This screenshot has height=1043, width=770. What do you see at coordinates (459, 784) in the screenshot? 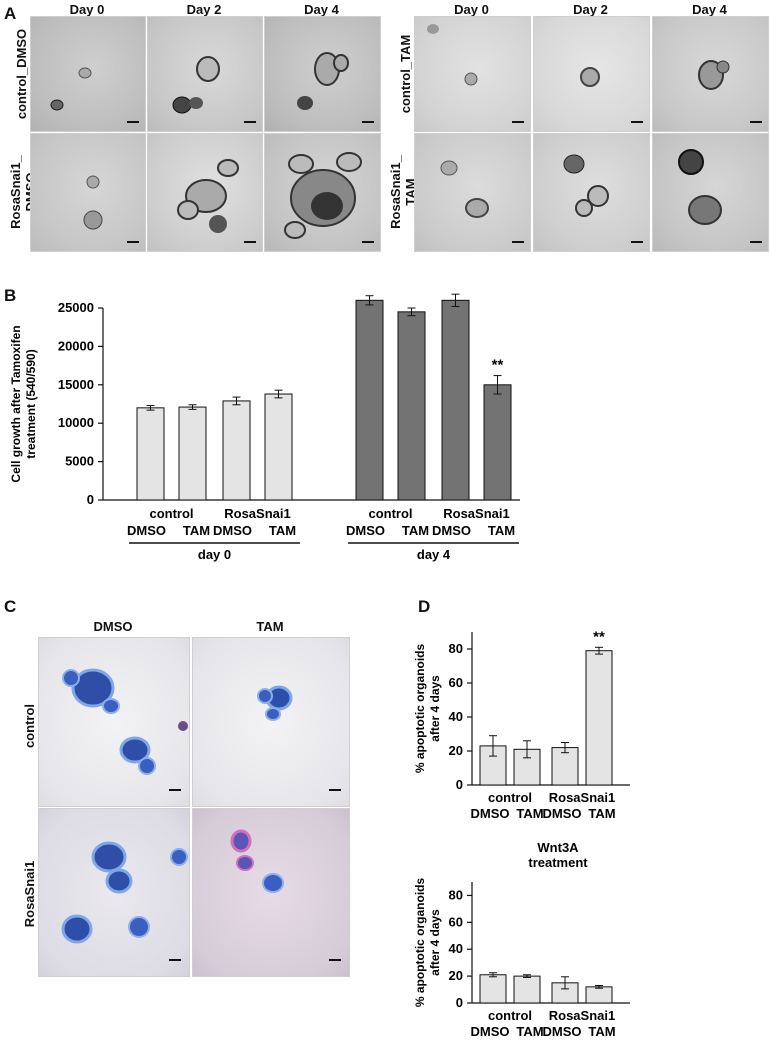
I see `chart-d-top-ytick-label-0: 0` at bounding box center [459, 784].